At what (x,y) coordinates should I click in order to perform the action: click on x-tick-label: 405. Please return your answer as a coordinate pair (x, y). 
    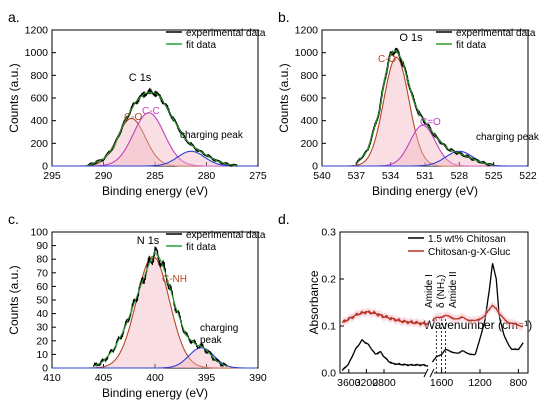
    Looking at the image, I should click on (104, 378).